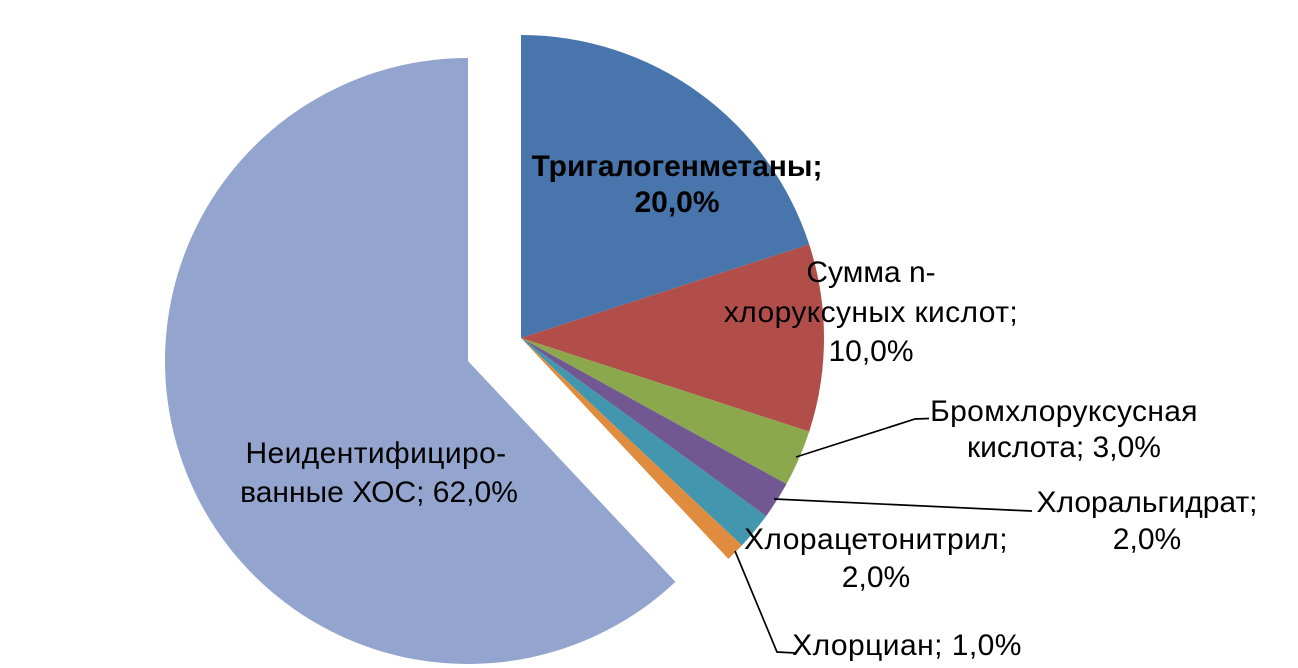 This screenshot has height=668, width=1298. What do you see at coordinates (1064, 447) in the screenshot?
I see `svg-text: кислота; 3,0%` at bounding box center [1064, 447].